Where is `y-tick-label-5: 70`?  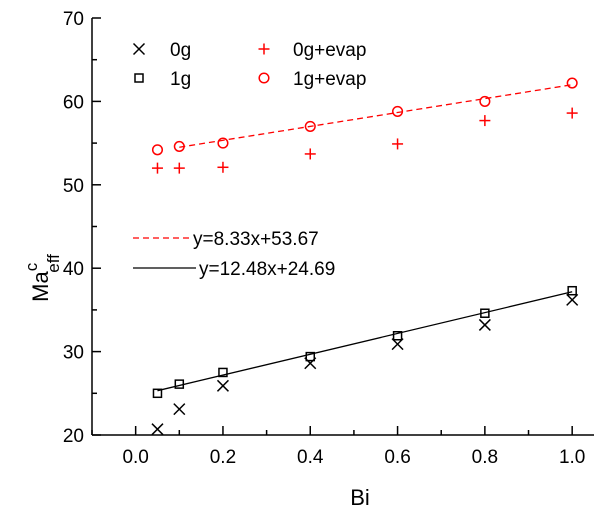
y-tick-label-5: 70 is located at coordinates (73, 19).